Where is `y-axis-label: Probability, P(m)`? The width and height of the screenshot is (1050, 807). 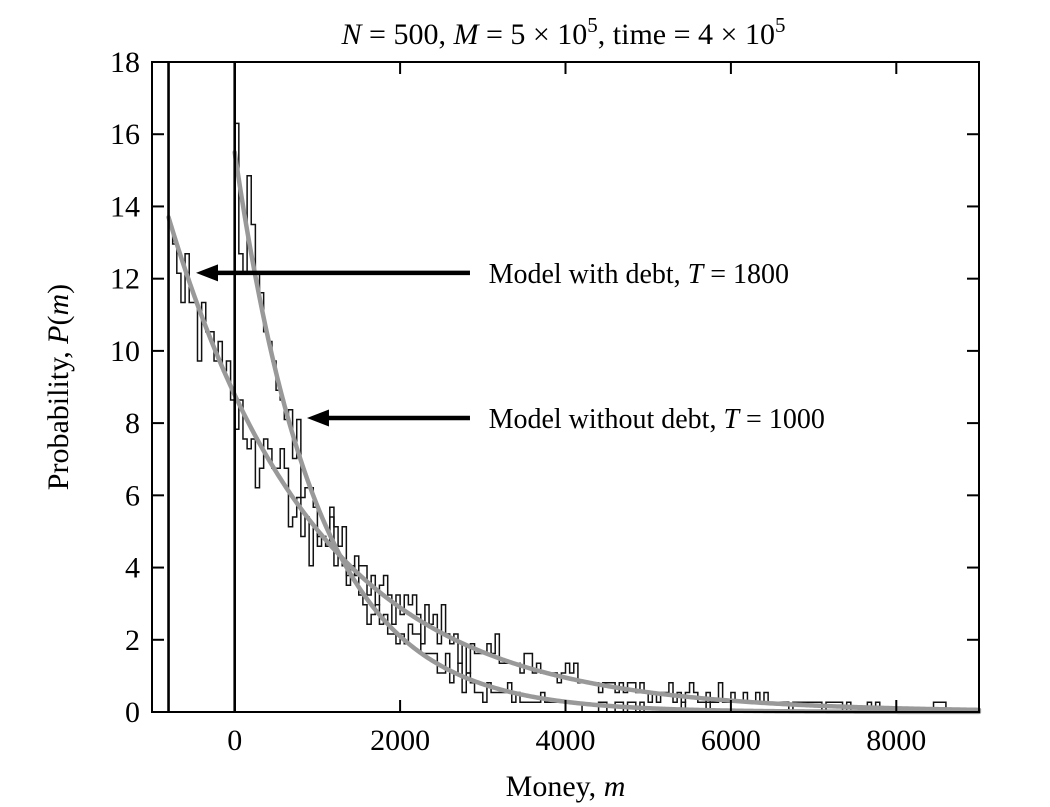
y-axis-label: Probability, P(m) is located at coordinates (58, 387).